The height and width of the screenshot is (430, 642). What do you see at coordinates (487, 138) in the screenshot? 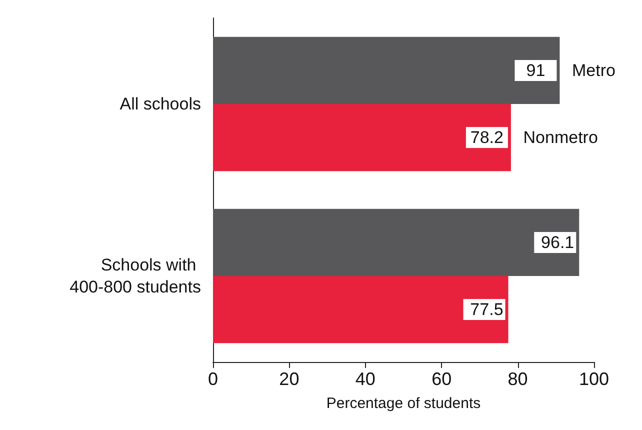
I see `data-label: 78.2` at bounding box center [487, 138].